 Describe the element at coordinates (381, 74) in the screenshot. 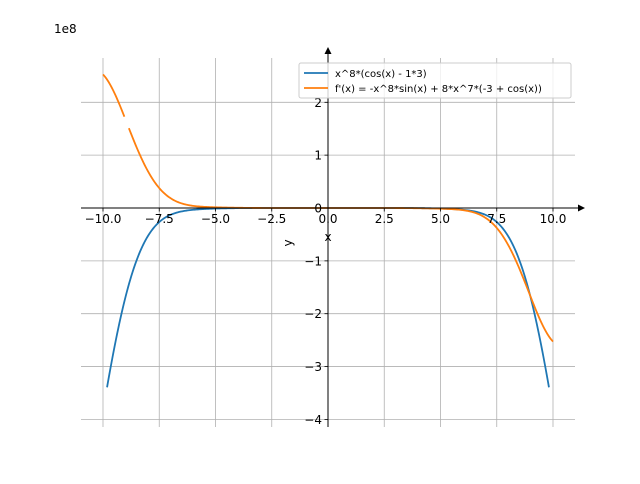

I see `legend-label-f: x^8*(cos(x) - 1*3)` at that location.